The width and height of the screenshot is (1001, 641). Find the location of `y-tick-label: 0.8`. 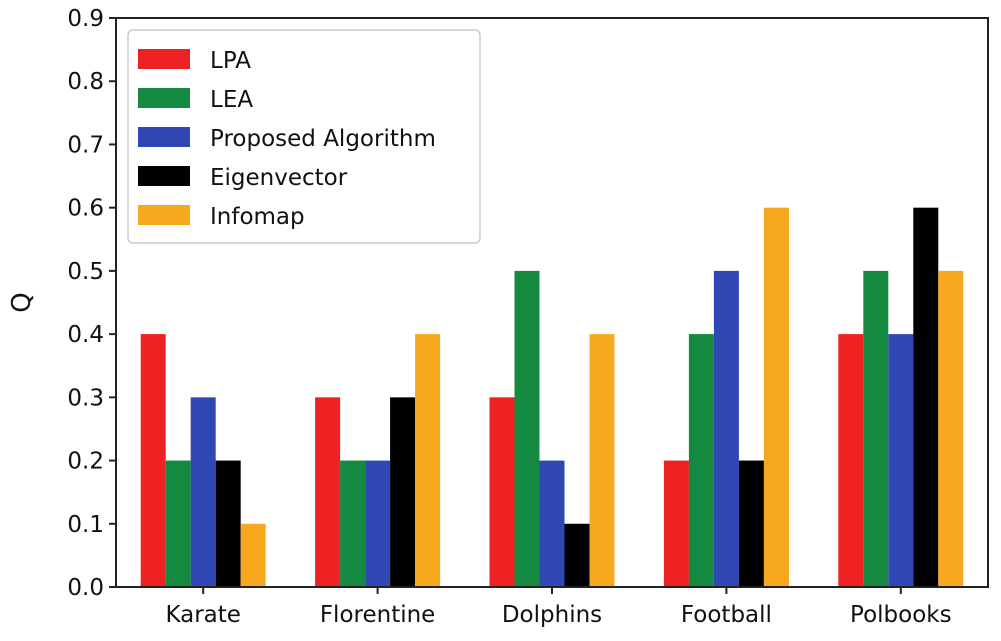

y-tick-label: 0.8 is located at coordinates (85, 82).